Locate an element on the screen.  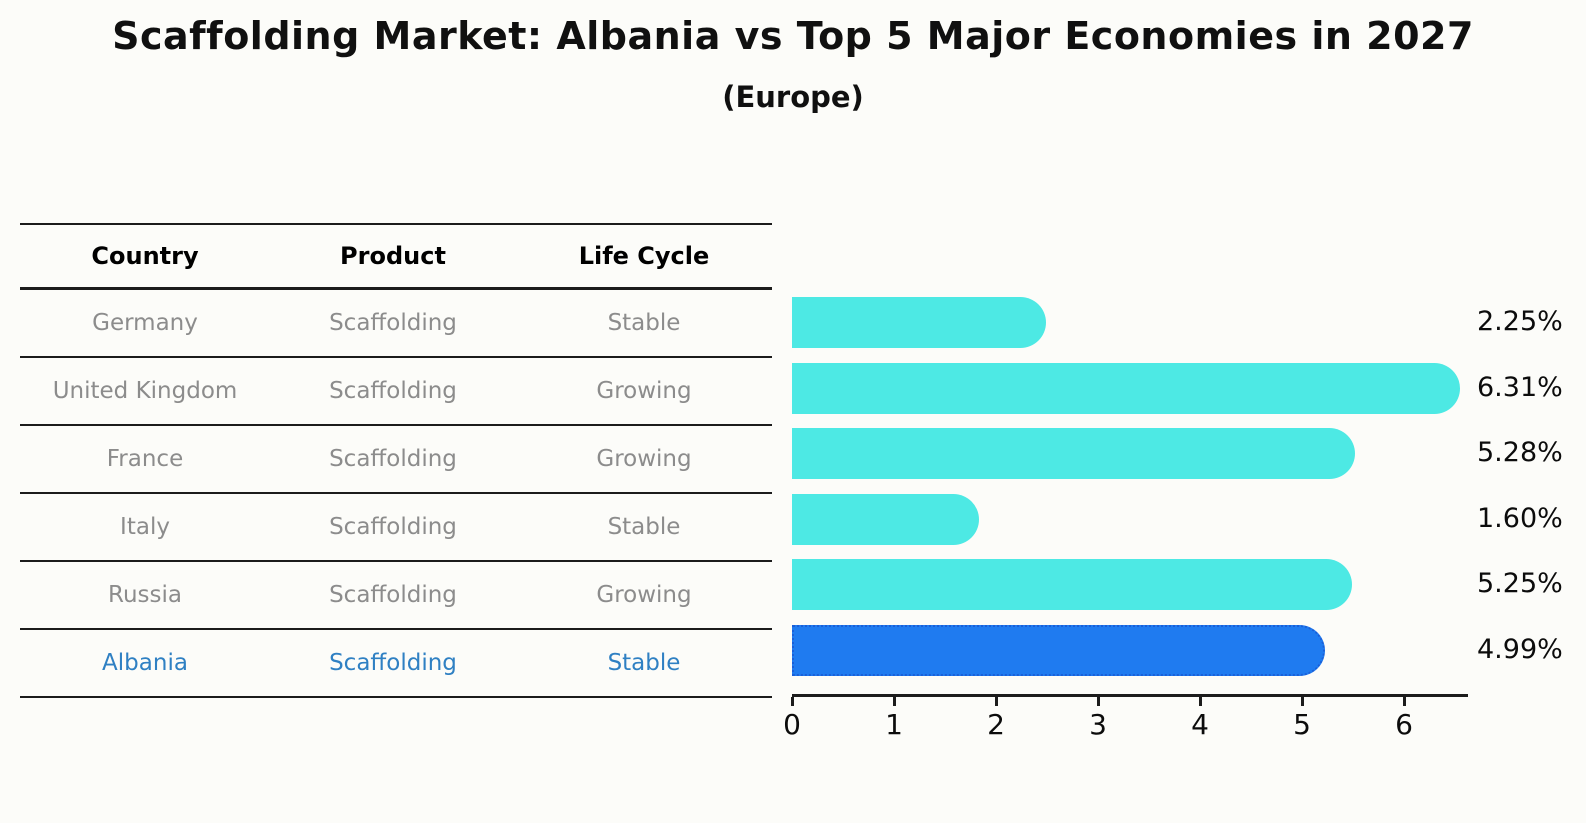
x-tick-label-3: 3 is located at coordinates (1098, 724).